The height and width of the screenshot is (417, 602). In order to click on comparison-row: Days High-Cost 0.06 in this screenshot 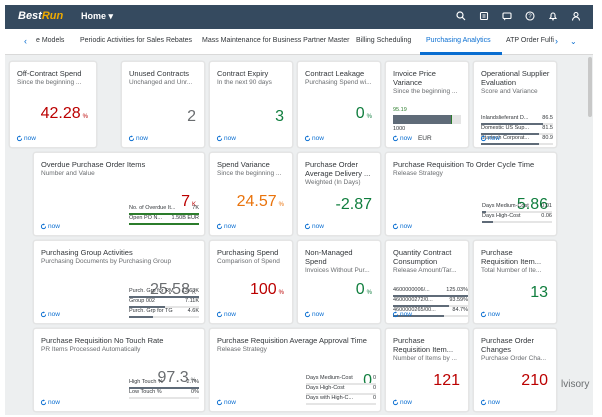, I will do `click(517, 218)`.